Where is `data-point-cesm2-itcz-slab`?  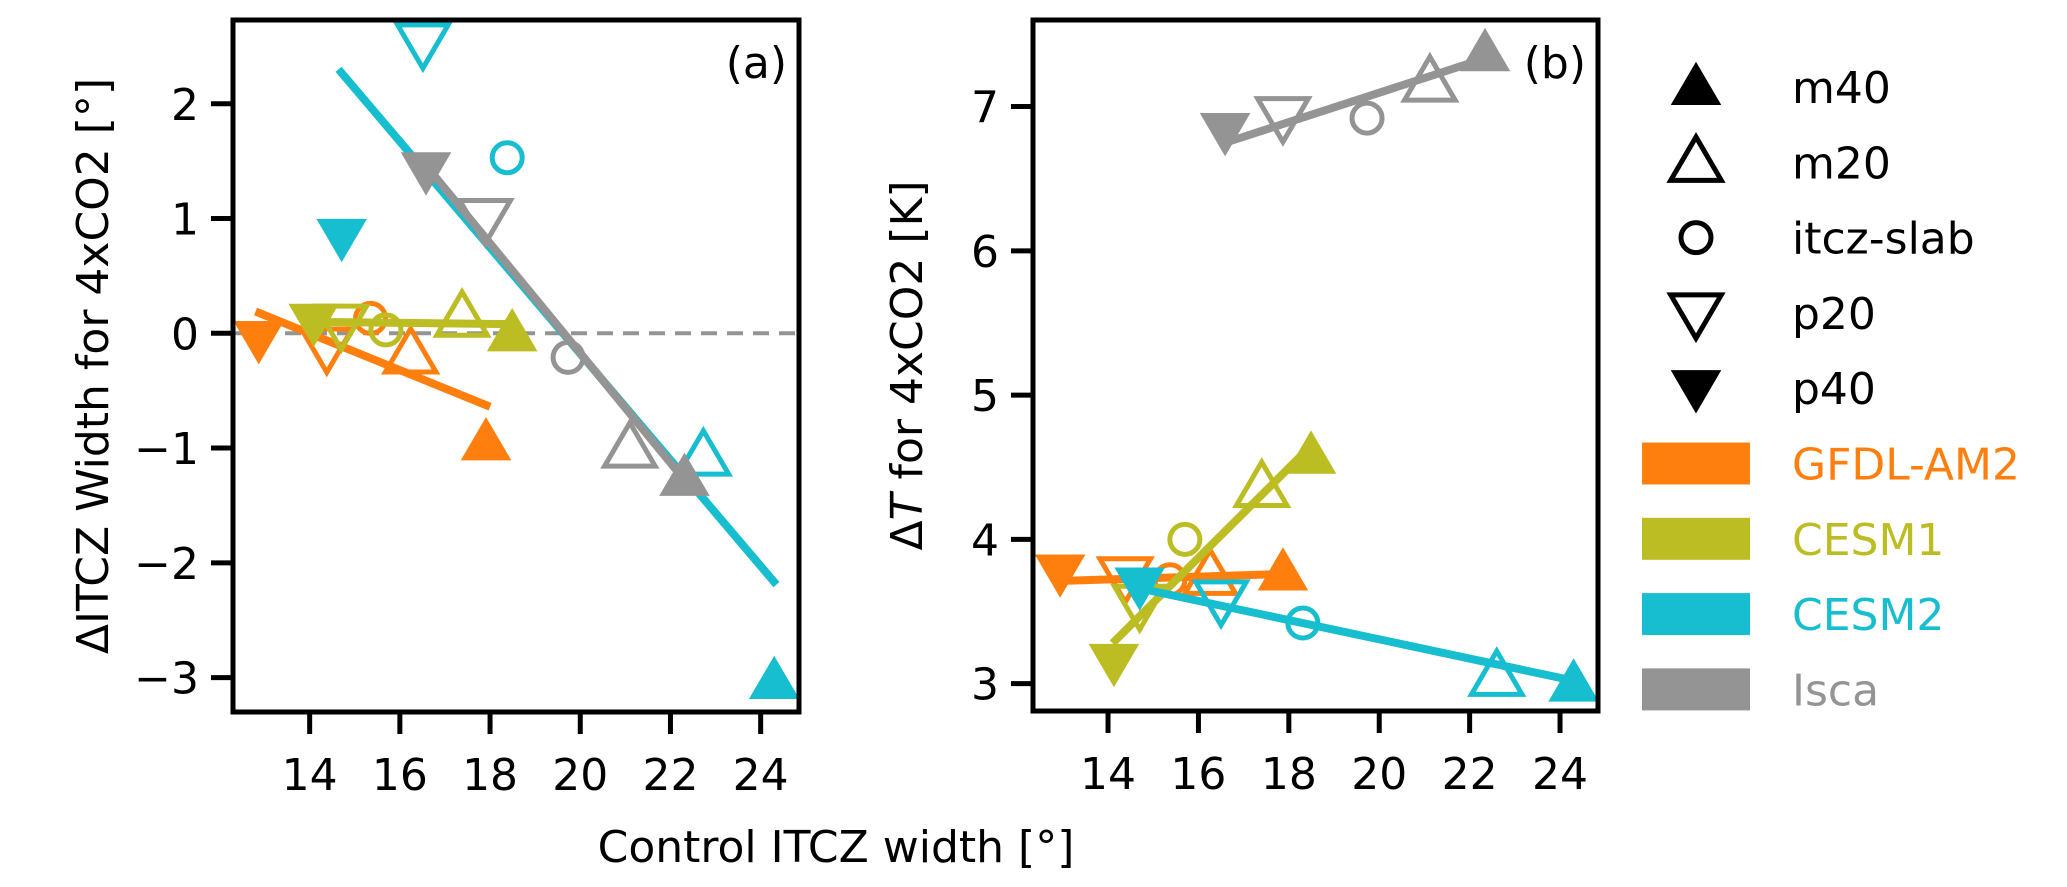
data-point-cesm2-itcz-slab is located at coordinates (507, 158).